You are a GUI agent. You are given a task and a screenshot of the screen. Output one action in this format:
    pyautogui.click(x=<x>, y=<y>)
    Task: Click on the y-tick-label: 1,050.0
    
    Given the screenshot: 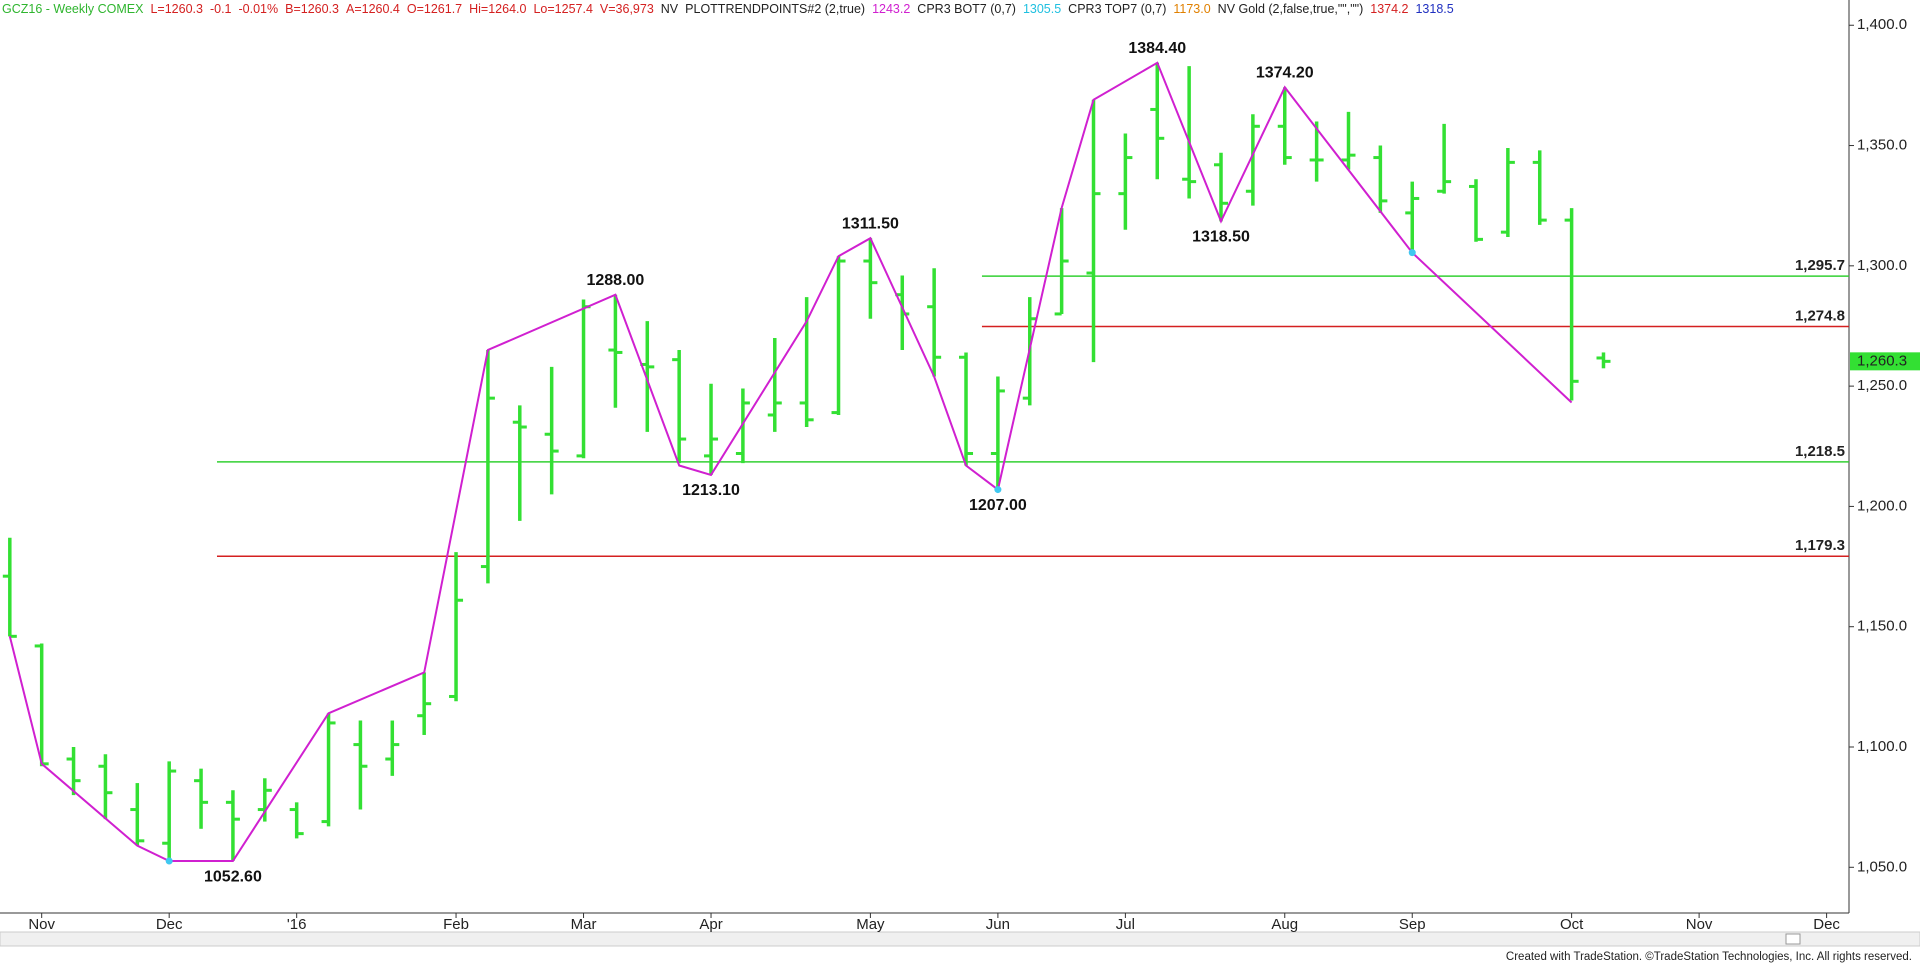 What is the action you would take?
    pyautogui.click(x=1882, y=866)
    